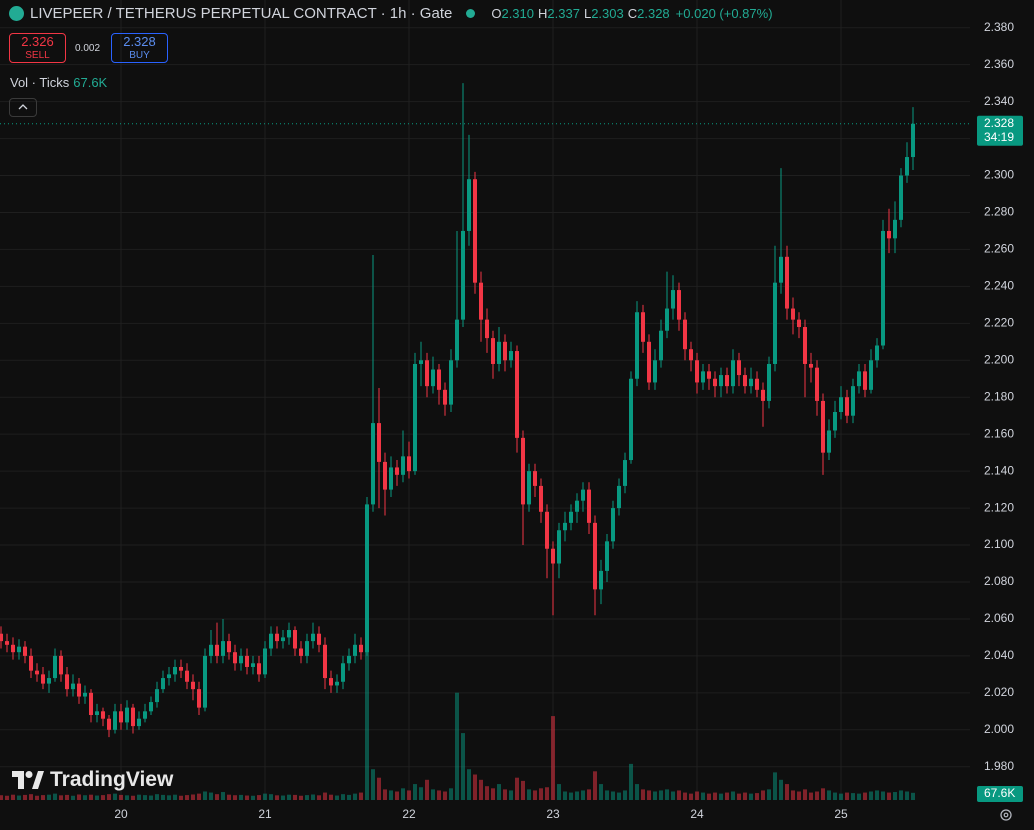 This screenshot has width=1034, height=830. Describe the element at coordinates (999, 655) in the screenshot. I see `y-tick-label: 2.040` at that location.